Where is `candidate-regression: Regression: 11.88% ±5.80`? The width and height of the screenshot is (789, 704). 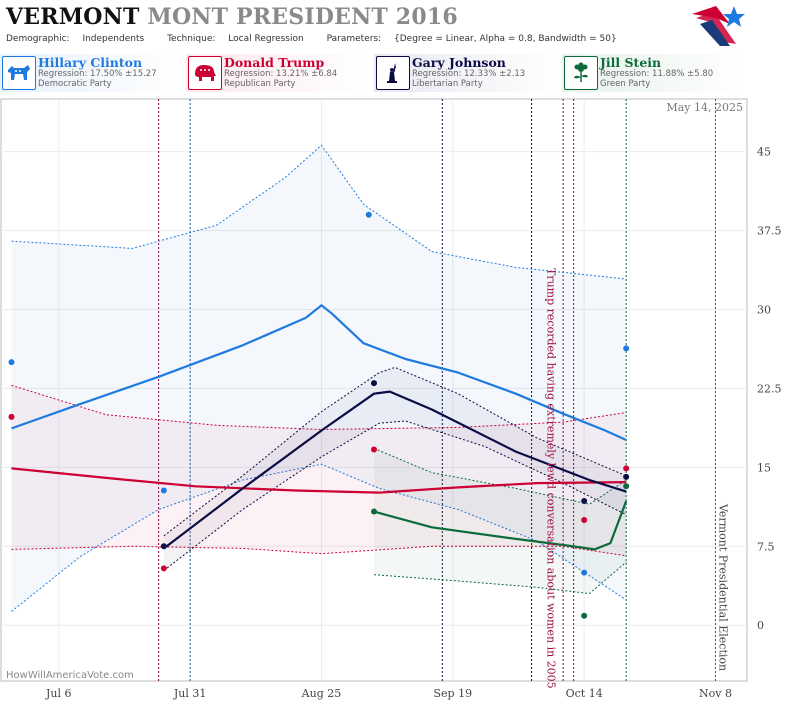
candidate-regression: Regression: 11.88% ±5.80 is located at coordinates (657, 74).